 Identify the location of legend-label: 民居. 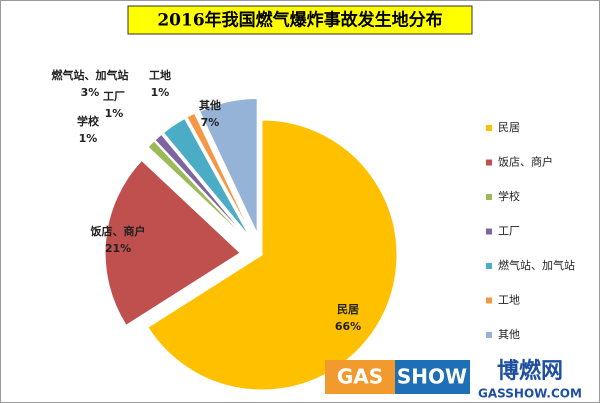
(509, 127).